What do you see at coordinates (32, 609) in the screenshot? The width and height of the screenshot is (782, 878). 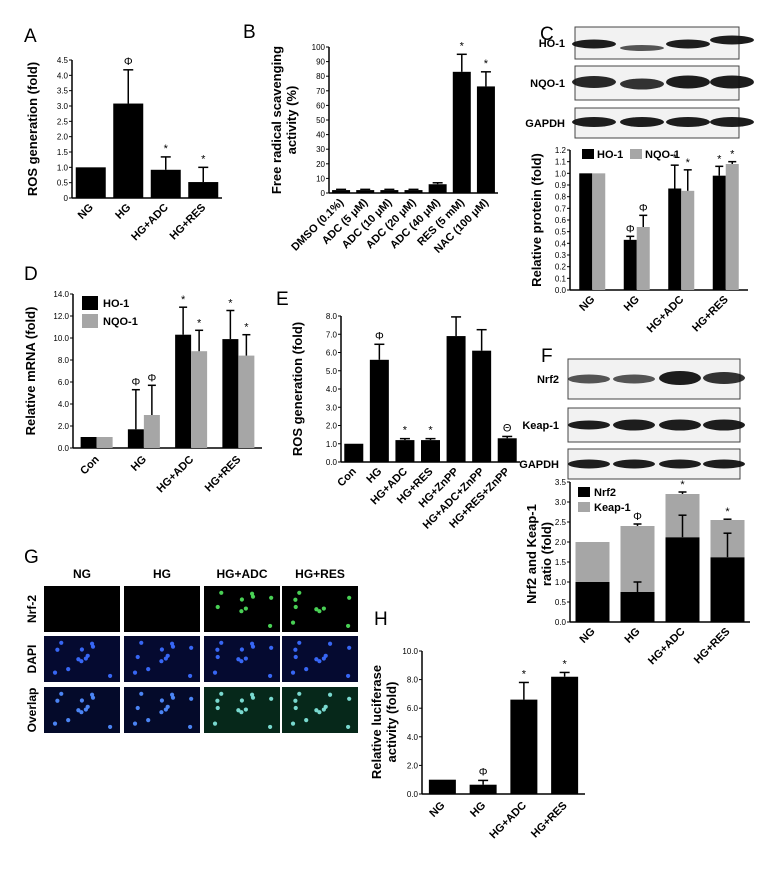 I see `micrograph-row-label: Nrf-2` at bounding box center [32, 609].